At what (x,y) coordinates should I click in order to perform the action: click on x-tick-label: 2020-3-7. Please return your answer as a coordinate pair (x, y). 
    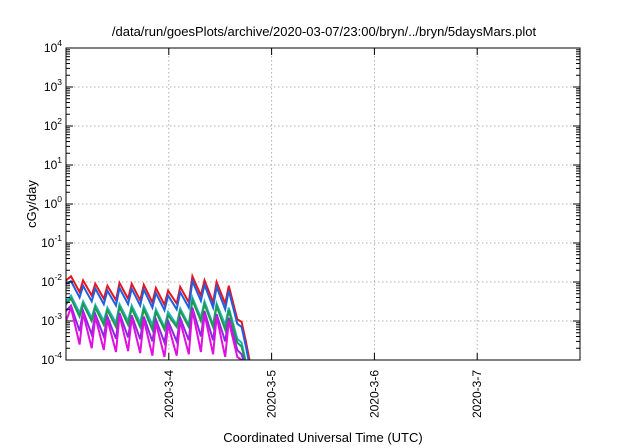
    Looking at the image, I should click on (477, 394).